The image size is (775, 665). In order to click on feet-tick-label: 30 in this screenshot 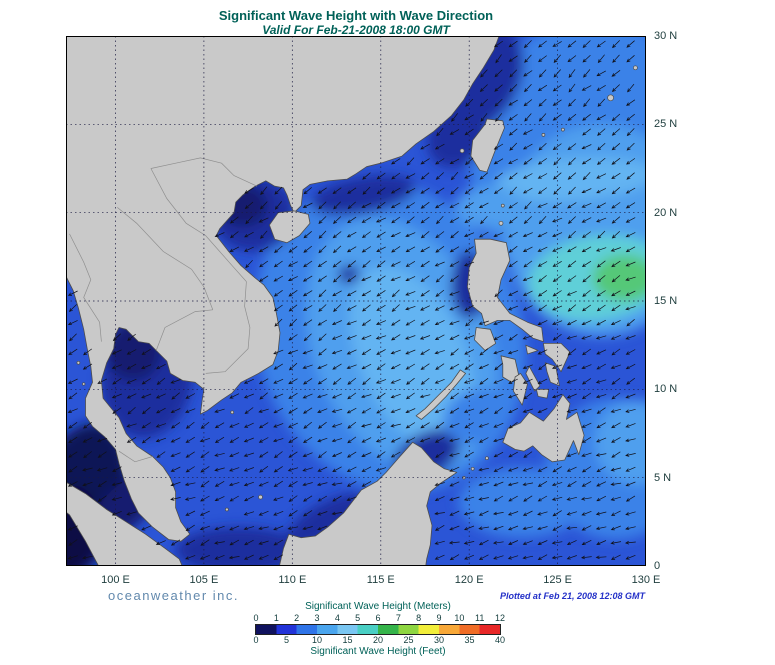, I will do `click(439, 640)`.